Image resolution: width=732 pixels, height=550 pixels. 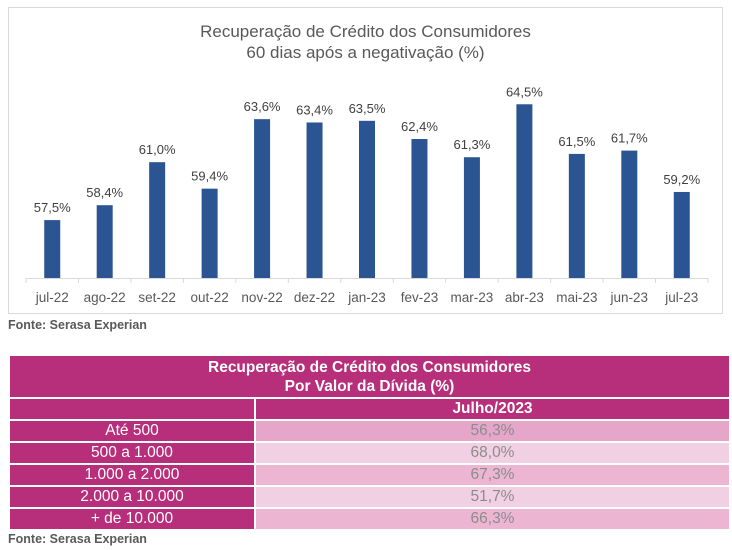 What do you see at coordinates (492, 519) in the screenshot?
I see `row-value: 66,3%` at bounding box center [492, 519].